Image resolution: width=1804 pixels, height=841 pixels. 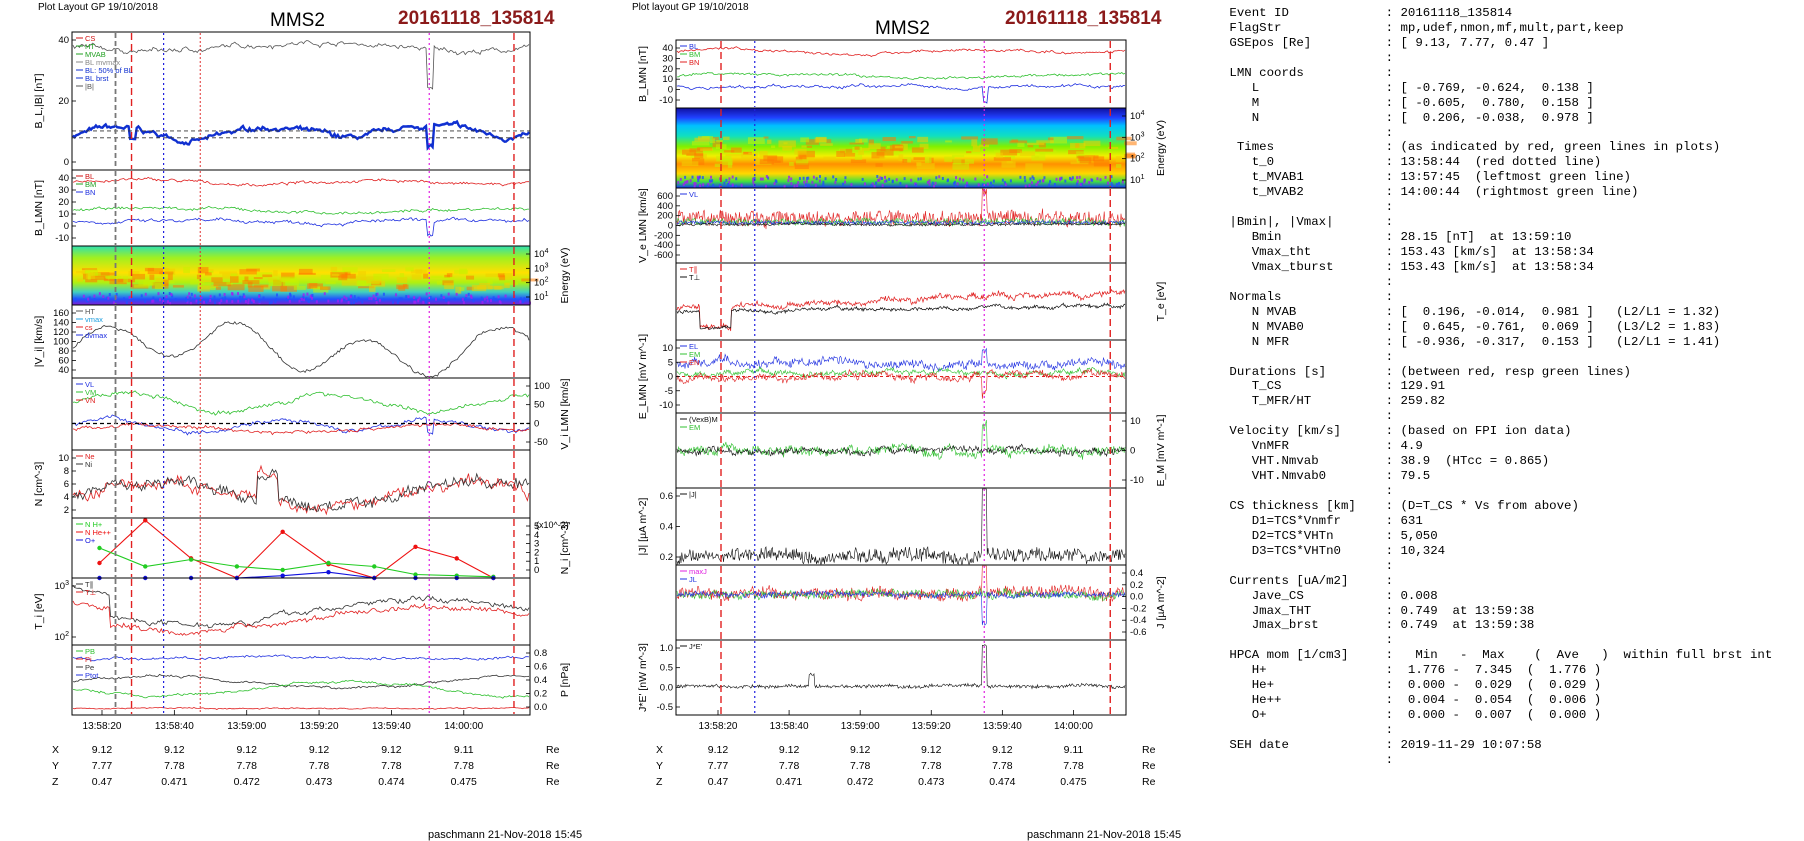 I want to click on panel-frame, so click(x=301, y=414).